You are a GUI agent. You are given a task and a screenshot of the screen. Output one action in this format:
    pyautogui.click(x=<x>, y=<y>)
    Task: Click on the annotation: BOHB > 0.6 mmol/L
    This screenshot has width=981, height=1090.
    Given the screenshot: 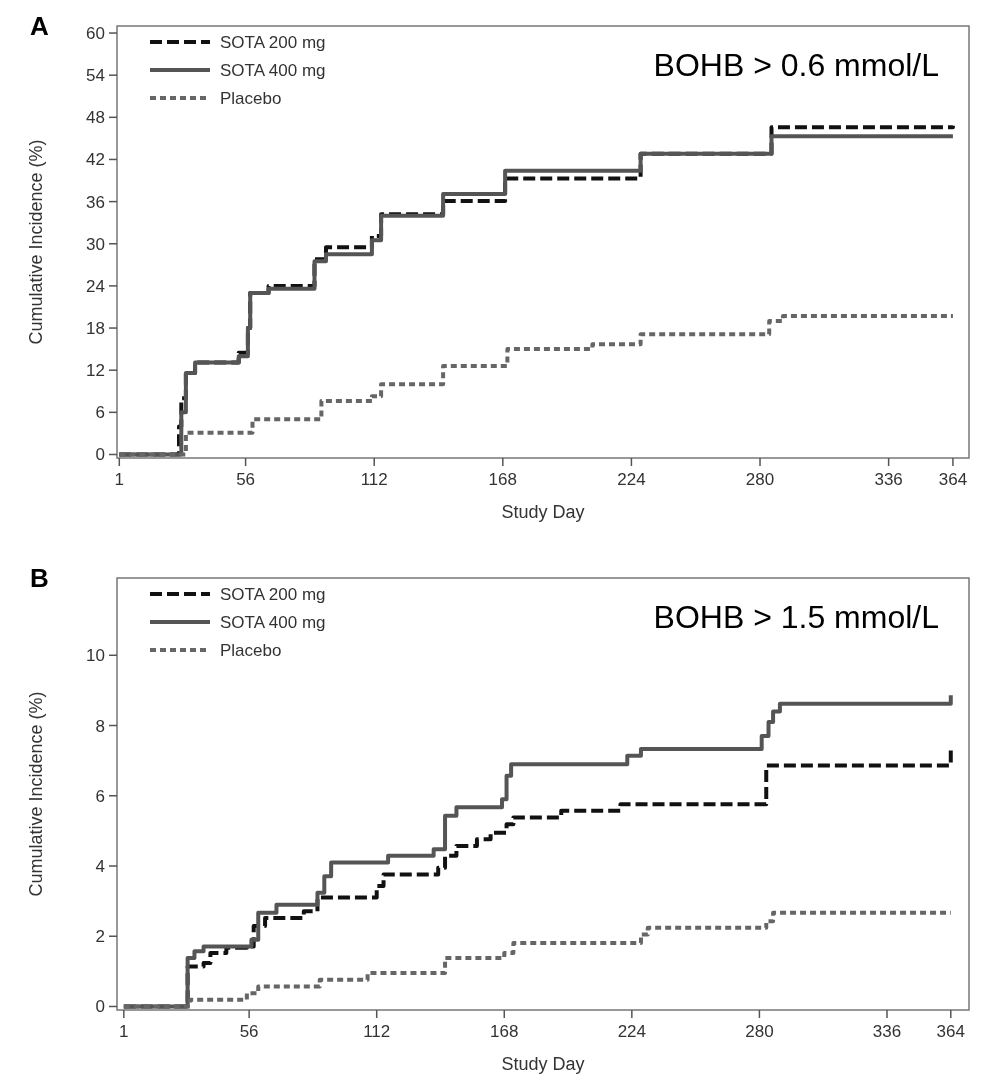 What is the action you would take?
    pyautogui.click(x=796, y=65)
    